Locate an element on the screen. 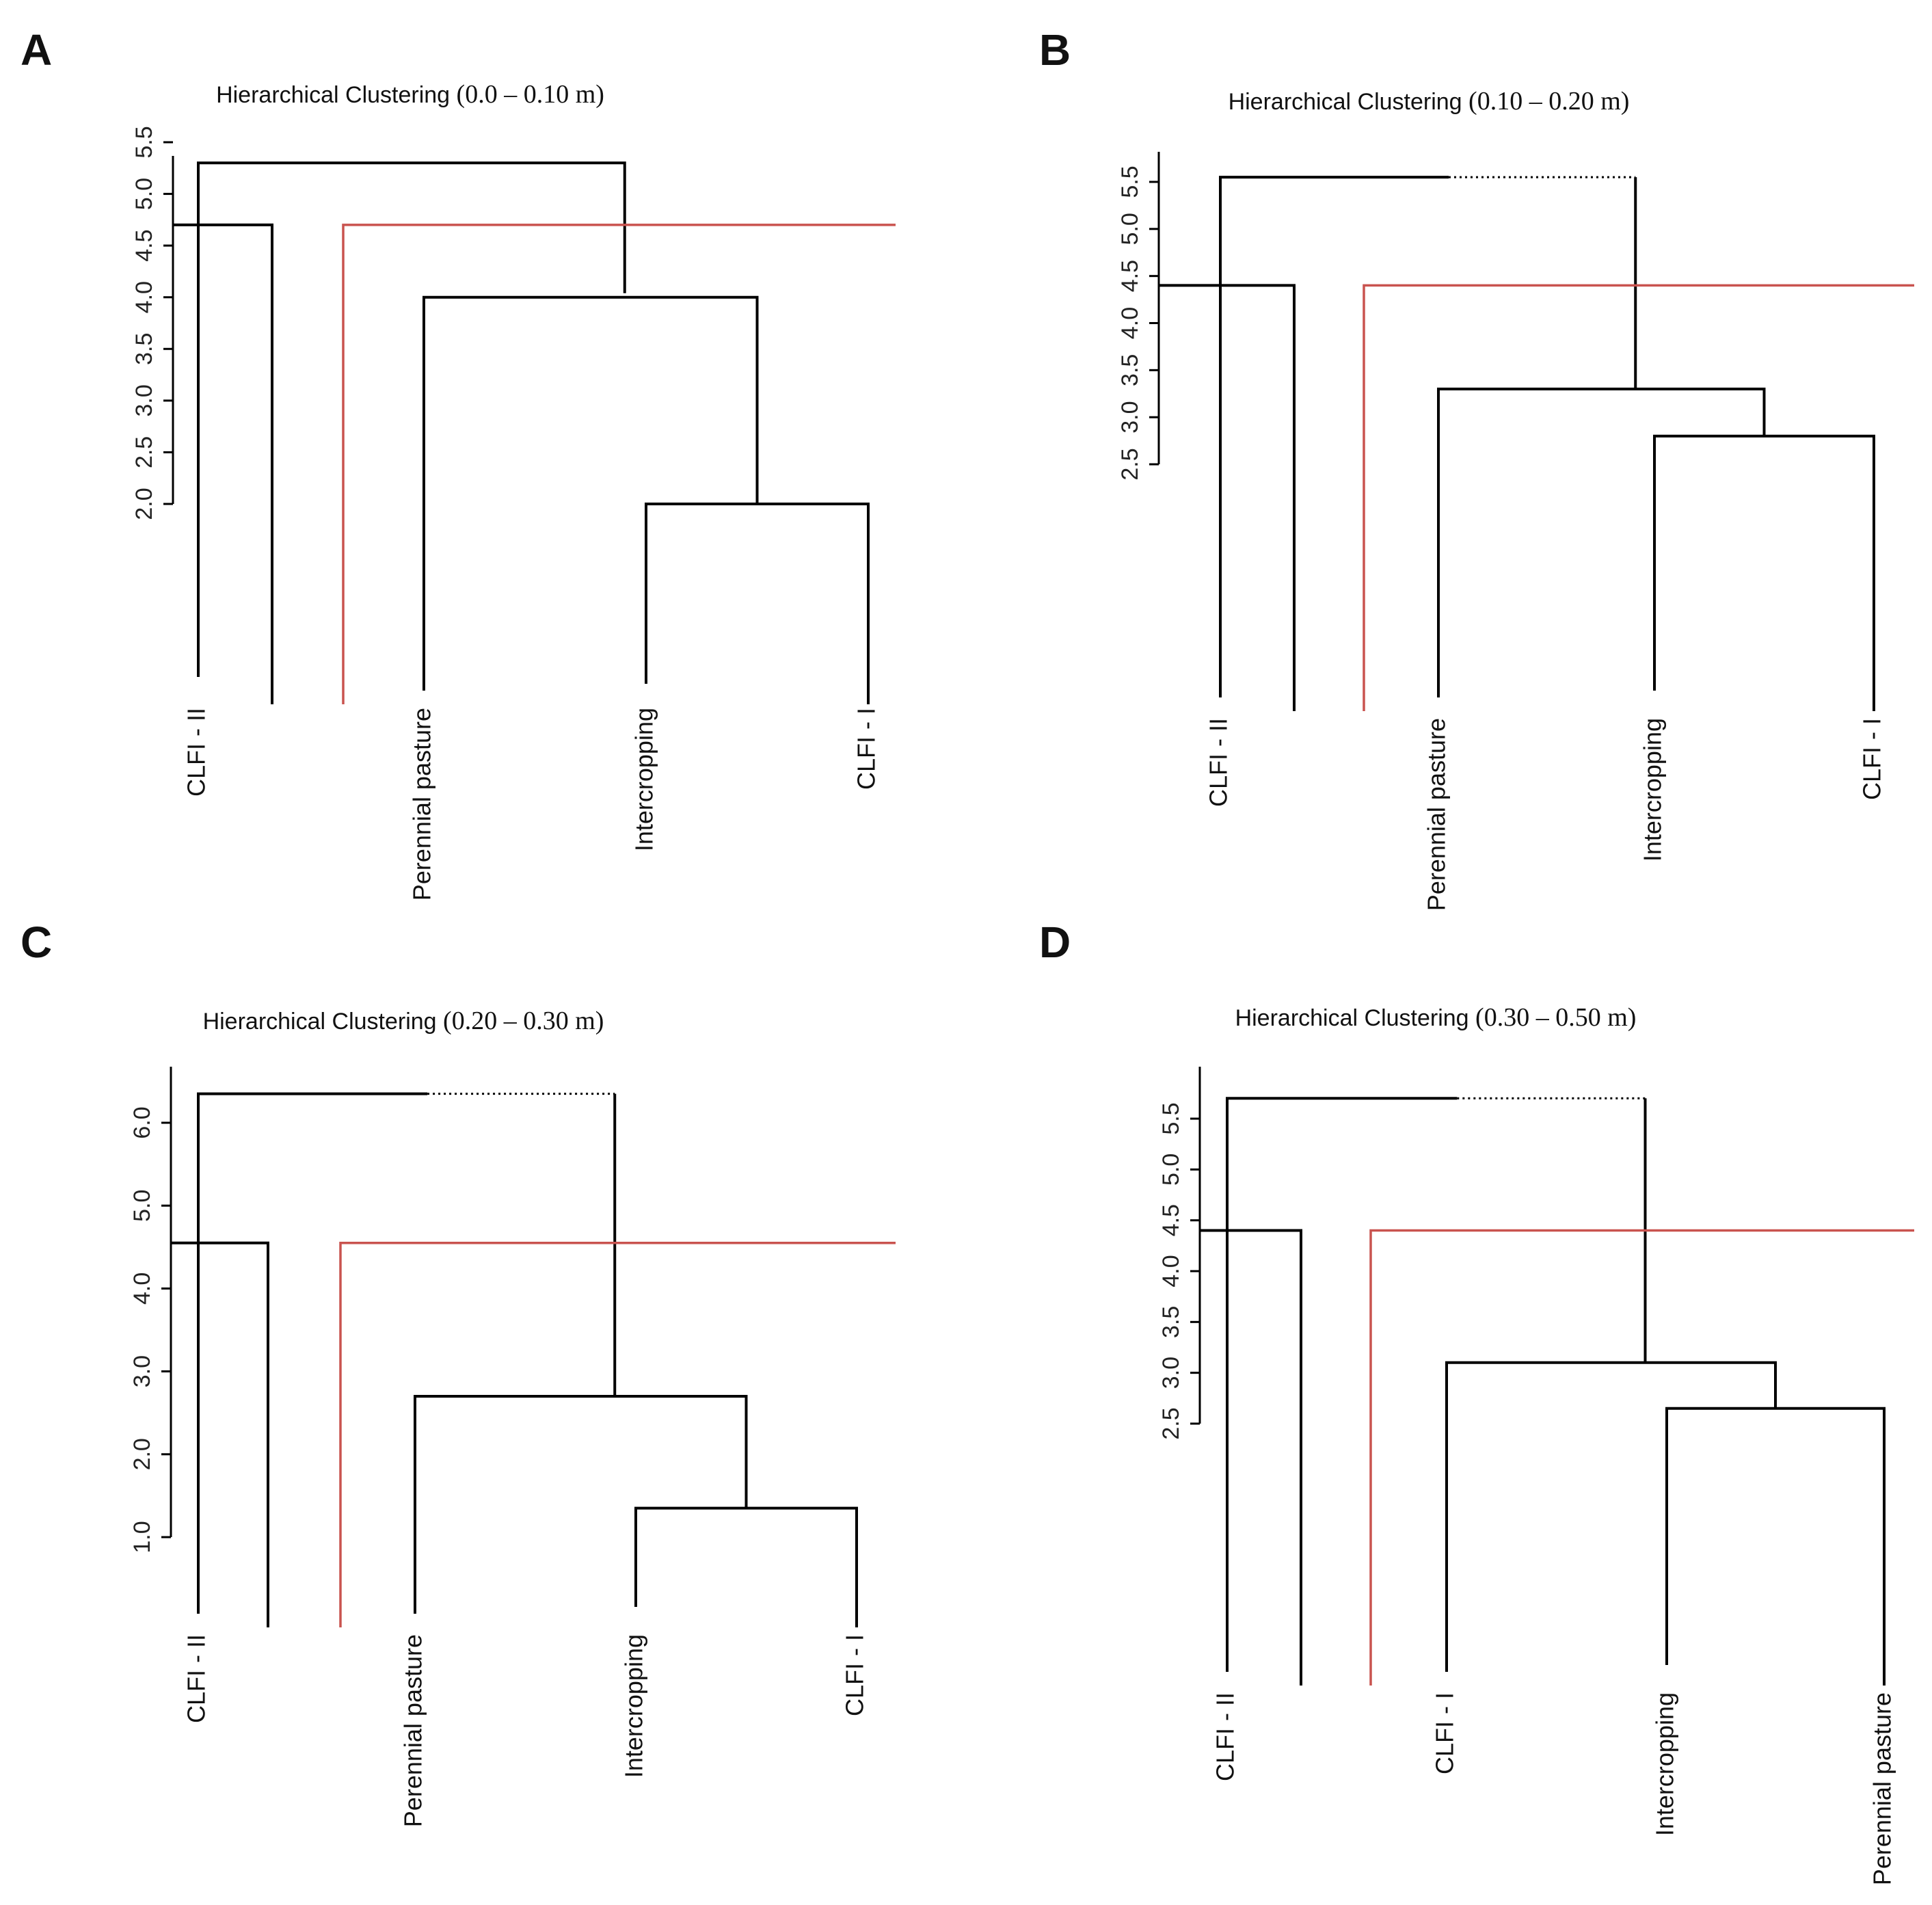  y-tick-label: 1.0 is located at coordinates (142, 1537).